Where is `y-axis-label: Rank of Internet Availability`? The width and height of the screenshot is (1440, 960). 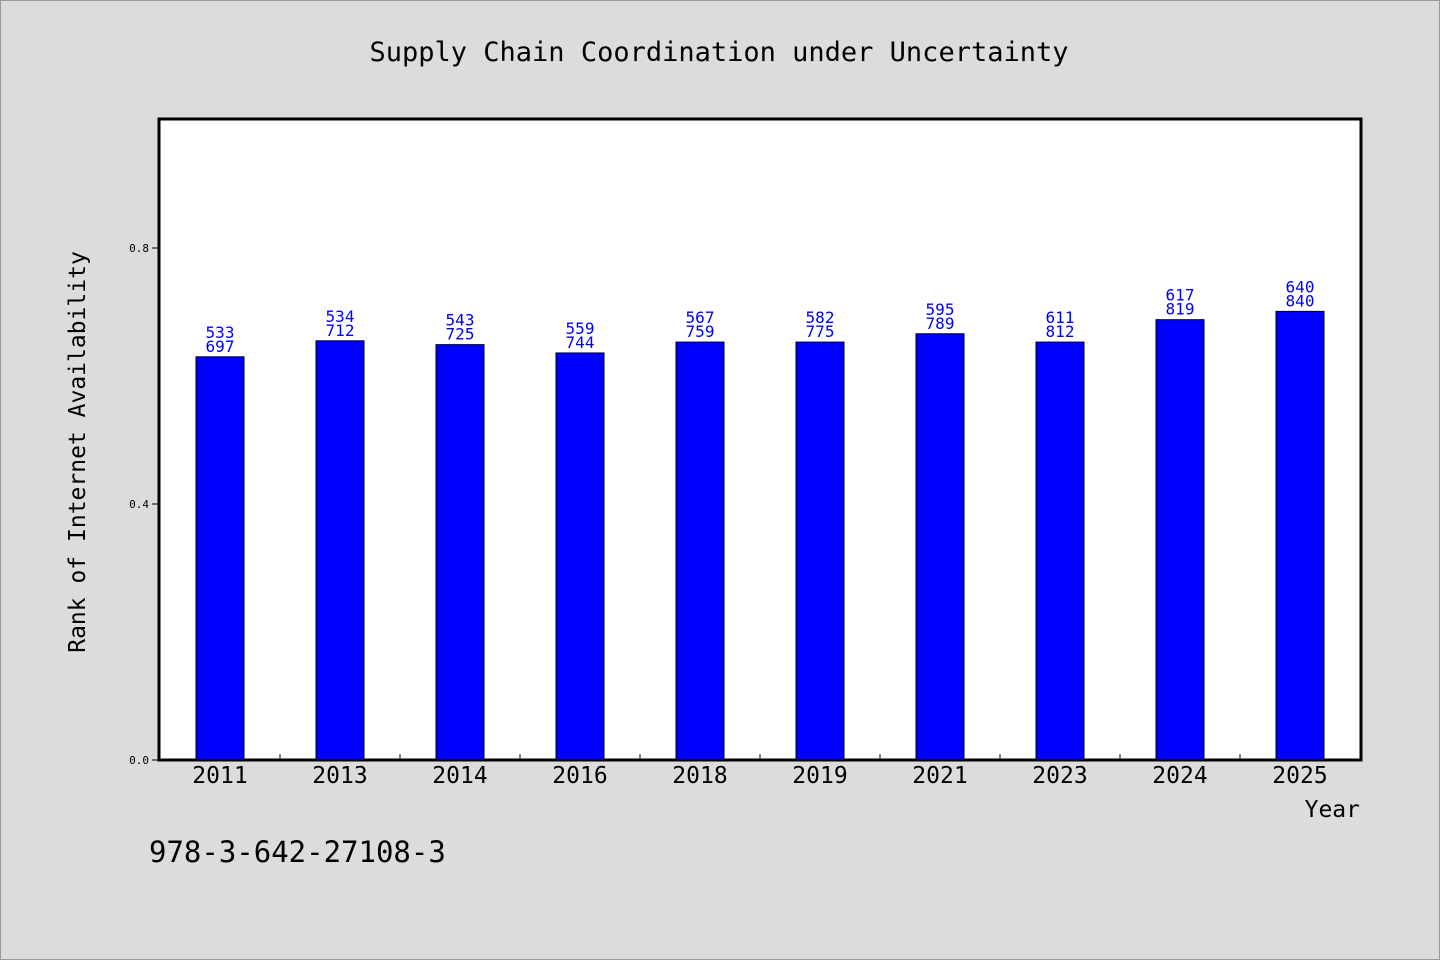 y-axis-label: Rank of Internet Availability is located at coordinates (78, 452).